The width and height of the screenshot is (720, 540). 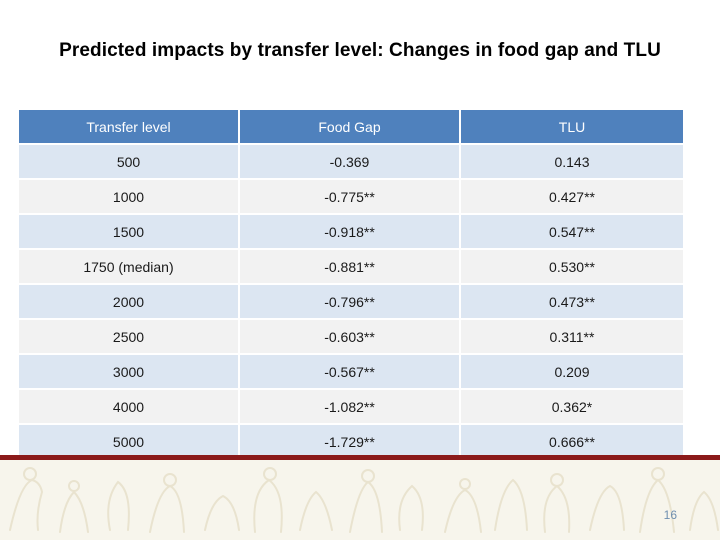 What do you see at coordinates (129, 195) in the screenshot?
I see `cell-transfer-level: 1000` at bounding box center [129, 195].